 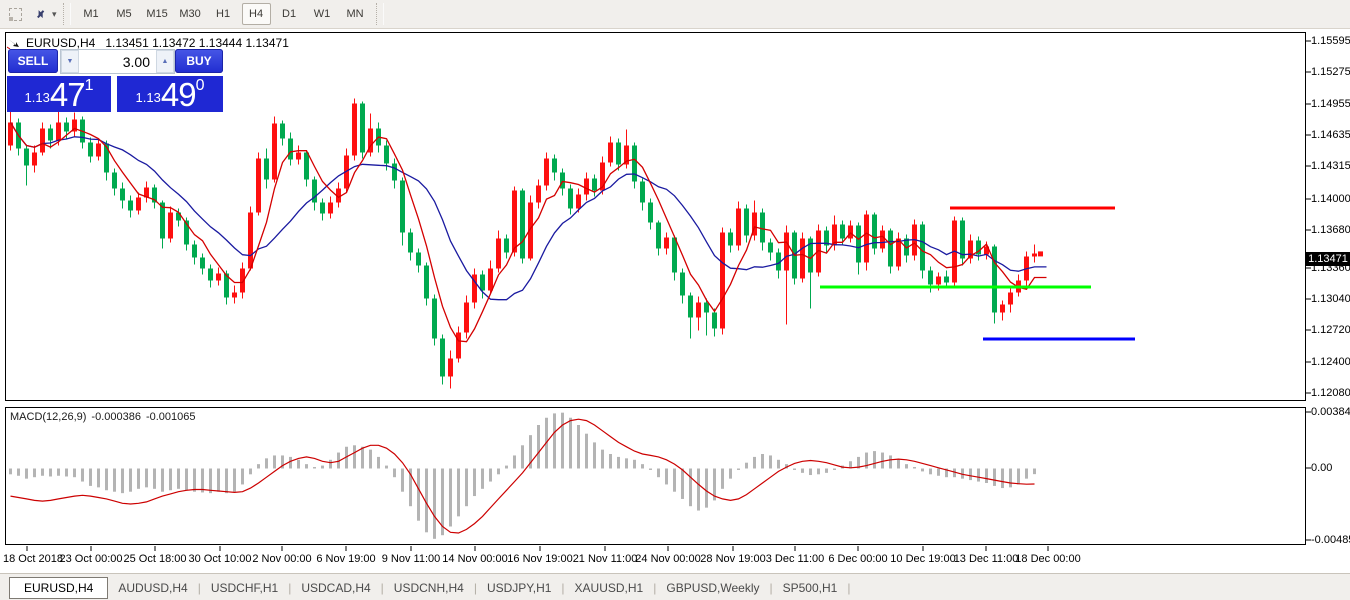 What do you see at coordinates (59, 94) in the screenshot?
I see `sell-price-panel: 1.13 47 1` at bounding box center [59, 94].